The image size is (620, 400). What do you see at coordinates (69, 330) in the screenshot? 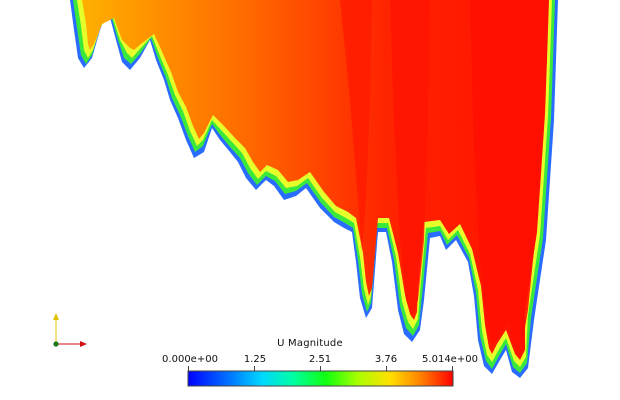
I see `orientation-axes` at bounding box center [69, 330].